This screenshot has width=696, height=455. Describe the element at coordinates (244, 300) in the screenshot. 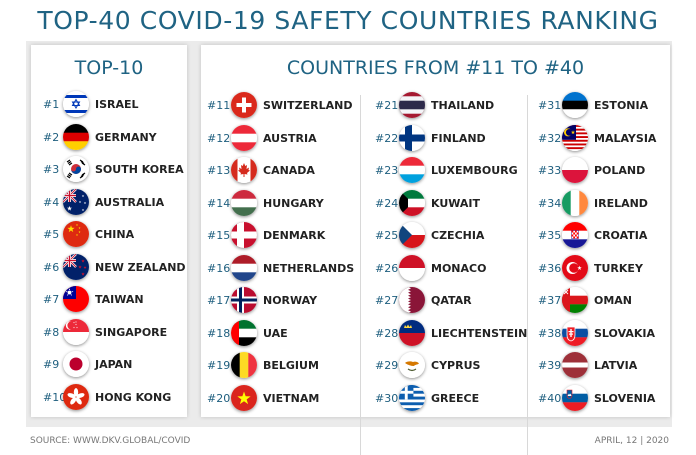

I see `norway-flag-icon` at that location.